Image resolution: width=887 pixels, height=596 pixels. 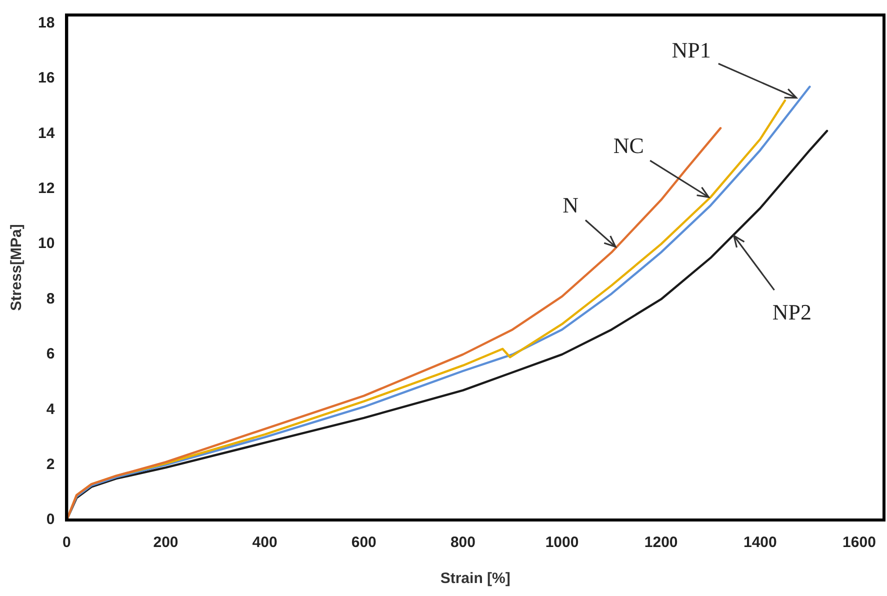 What do you see at coordinates (562, 543) in the screenshot?
I see `x-tick-label: 1000` at bounding box center [562, 543].